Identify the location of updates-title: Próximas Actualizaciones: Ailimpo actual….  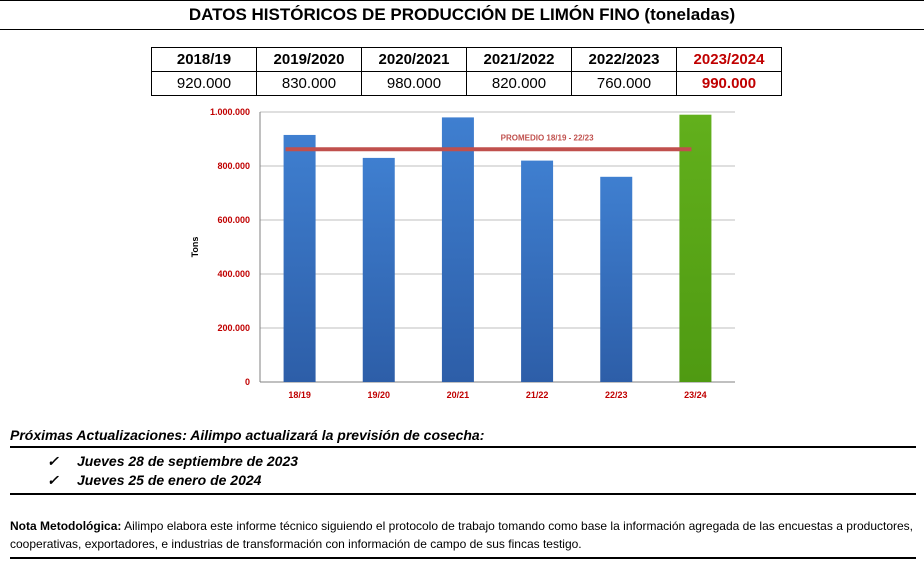
(247, 435).